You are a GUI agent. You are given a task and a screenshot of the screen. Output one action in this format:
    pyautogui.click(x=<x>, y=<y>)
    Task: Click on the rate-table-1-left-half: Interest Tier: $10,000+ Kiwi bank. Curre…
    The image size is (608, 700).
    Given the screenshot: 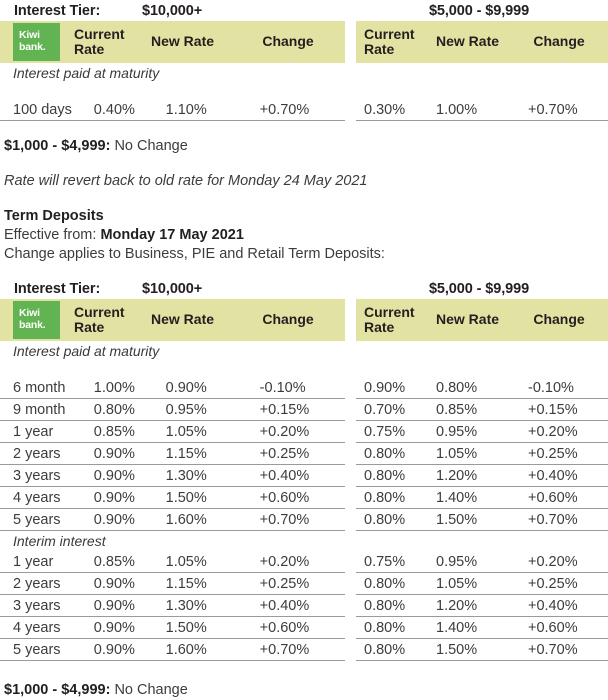 What is the action you would take?
    pyautogui.click(x=172, y=60)
    